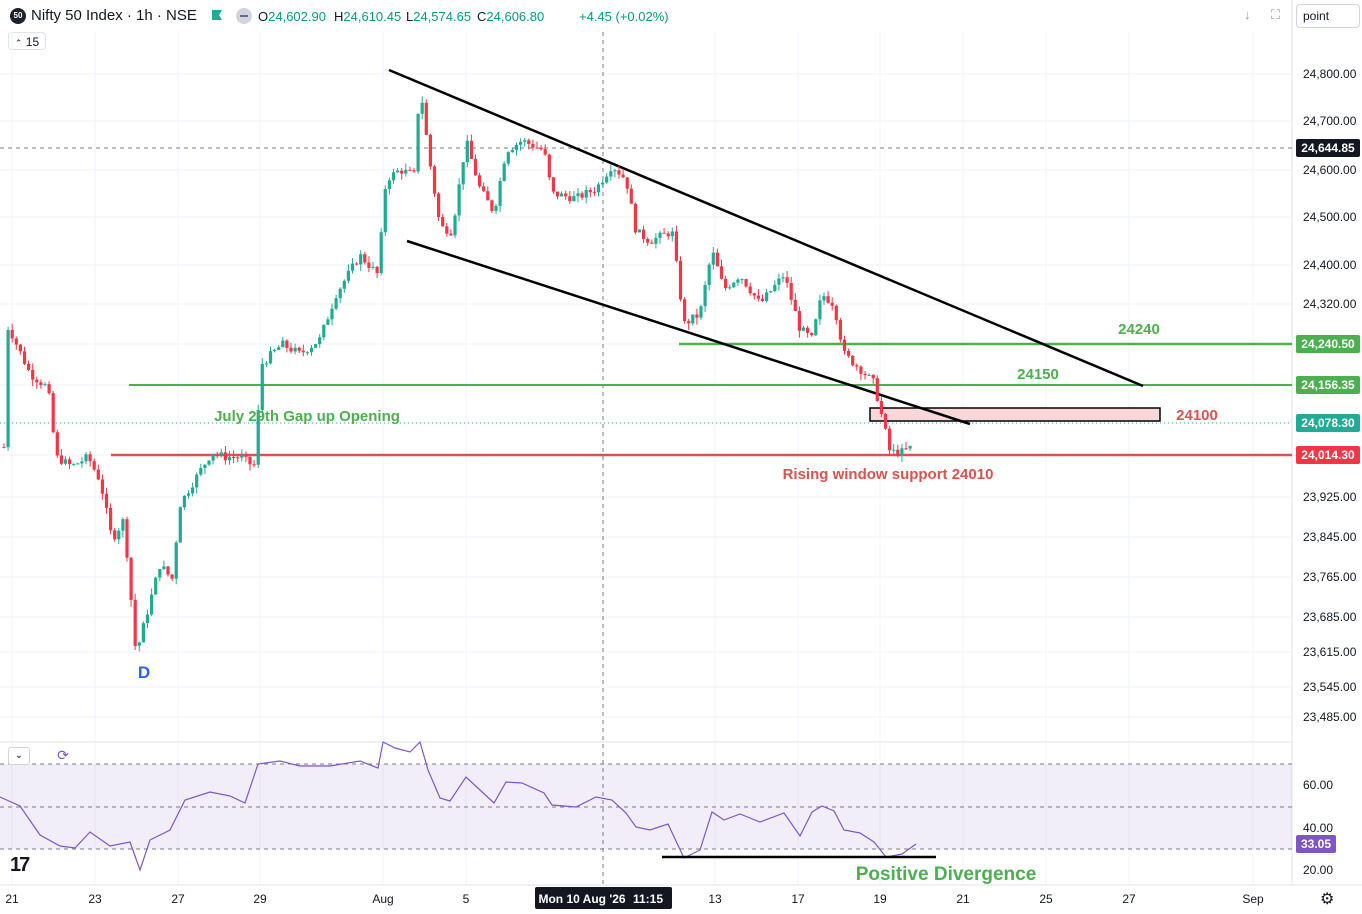  Describe the element at coordinates (1328, 16) in the screenshot. I see `mode-input: point` at that location.